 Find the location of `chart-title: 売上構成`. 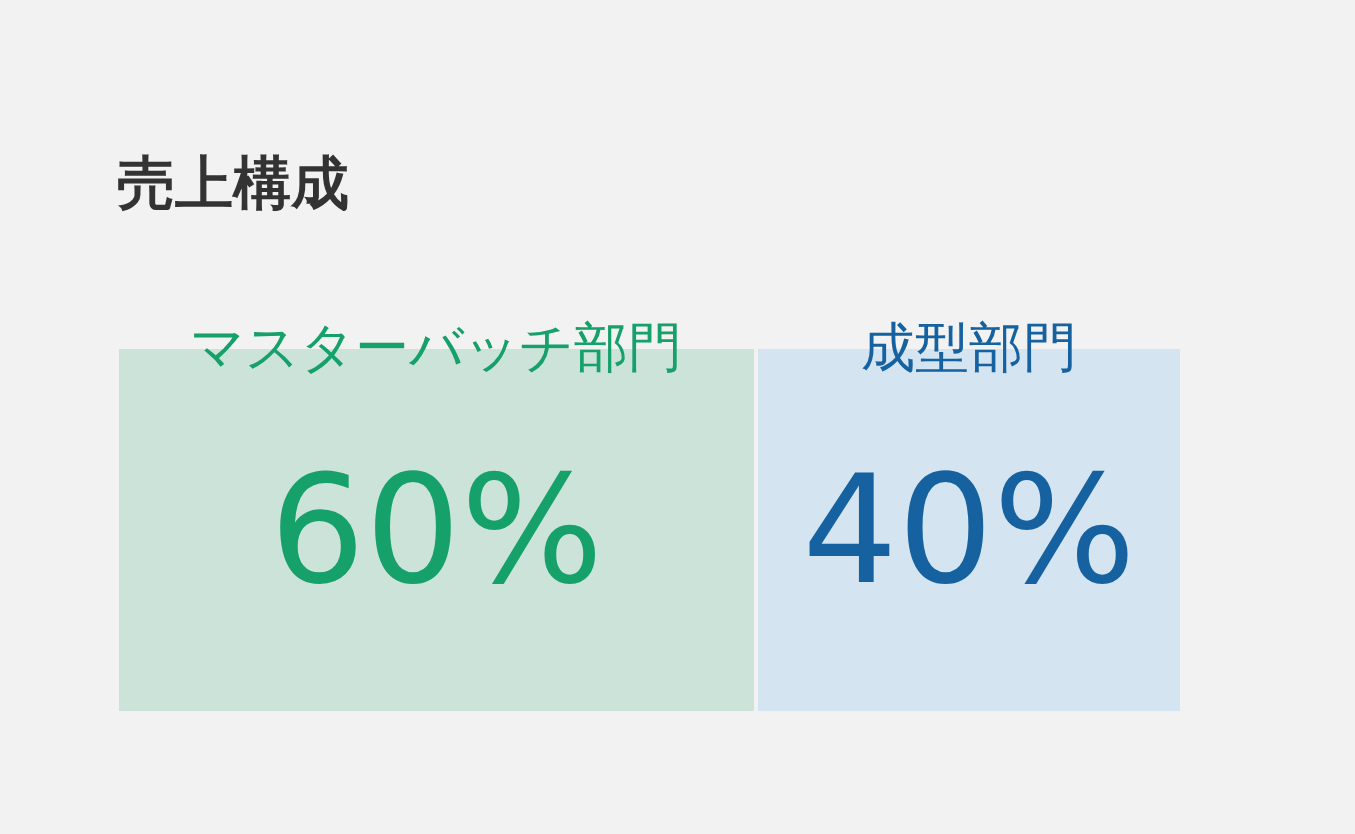

chart-title: 売上構成 is located at coordinates (233, 183).